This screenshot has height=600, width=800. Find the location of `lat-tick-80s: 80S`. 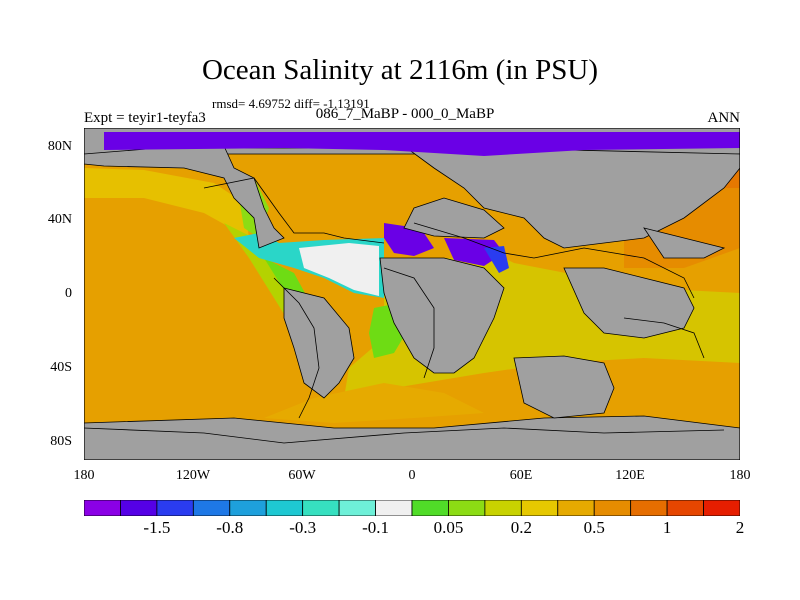

lat-tick-80s: 80S is located at coordinates (61, 441).